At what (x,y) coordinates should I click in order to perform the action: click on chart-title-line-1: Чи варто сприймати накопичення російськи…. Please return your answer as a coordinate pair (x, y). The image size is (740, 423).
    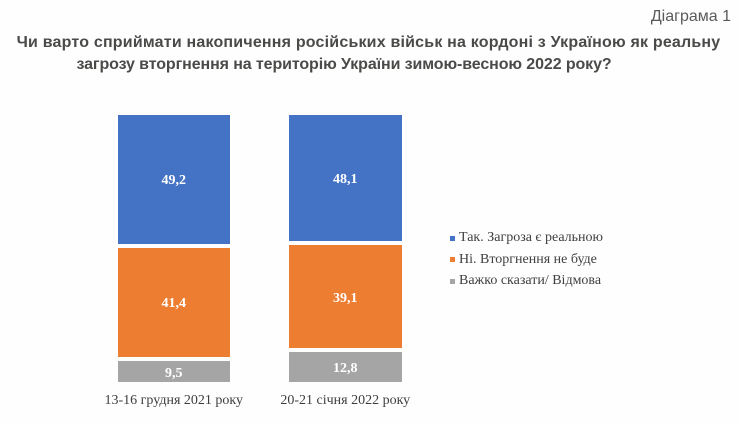
    Looking at the image, I should click on (368, 42).